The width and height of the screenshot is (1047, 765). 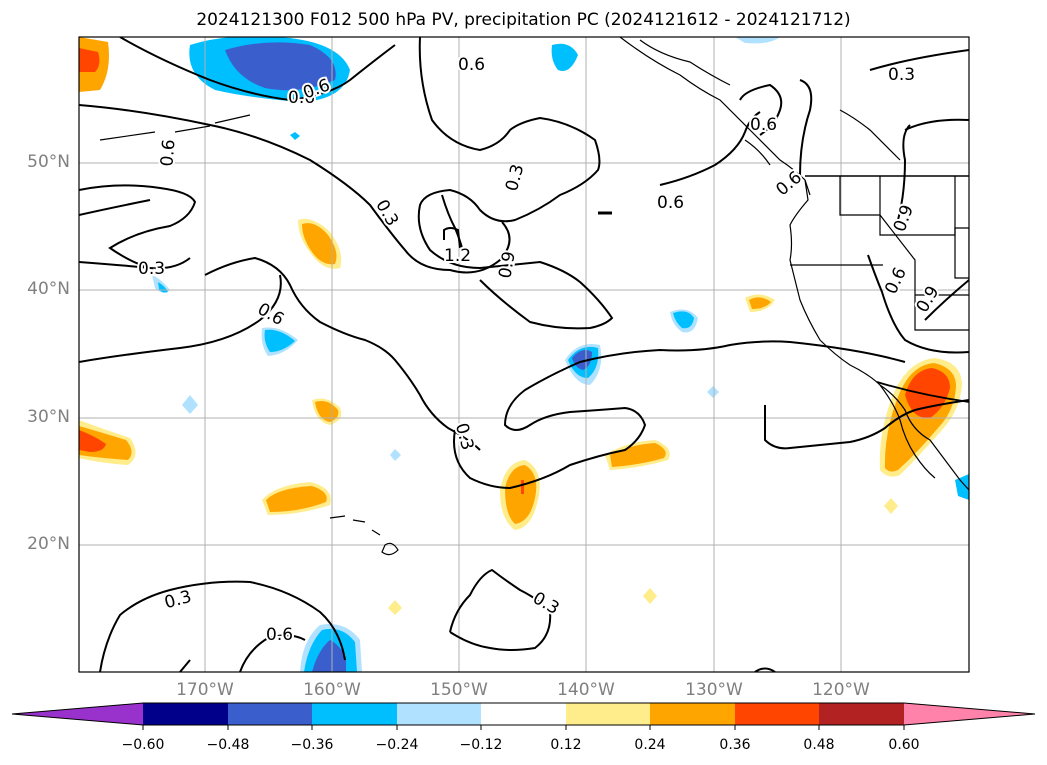 What do you see at coordinates (457, 256) in the screenshot?
I see `contour-label: 1.2` at bounding box center [457, 256].